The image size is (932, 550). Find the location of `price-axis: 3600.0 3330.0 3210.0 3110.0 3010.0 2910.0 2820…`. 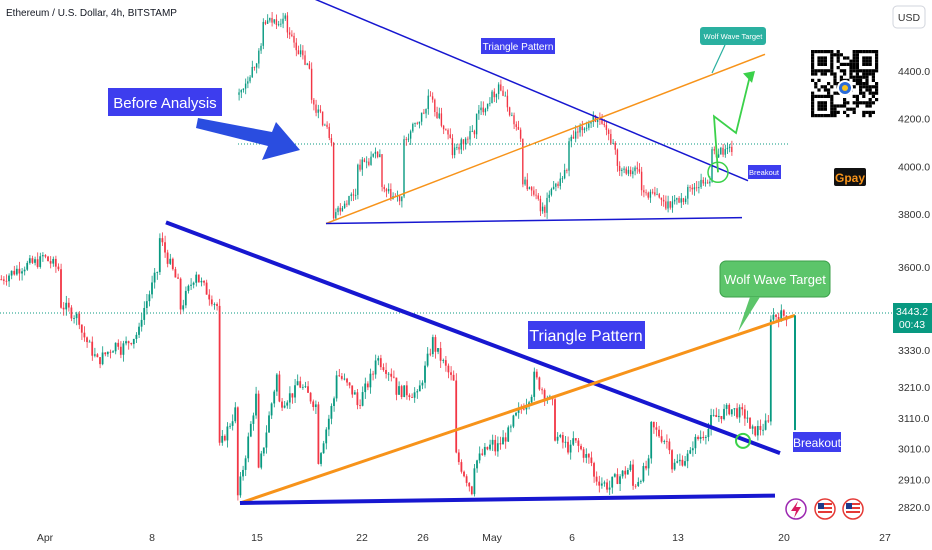

price-axis: 3600.0 3330.0 3210.0 3110.0 3010.0 2910.0 2820… is located at coordinates (914, 290).